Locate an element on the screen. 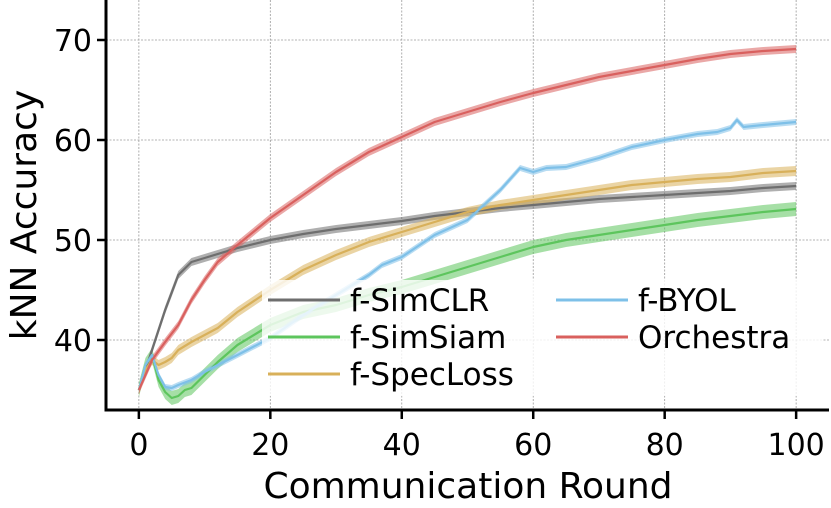 The height and width of the screenshot is (508, 831). y-tick-label-50: 50 is located at coordinates (73, 241).